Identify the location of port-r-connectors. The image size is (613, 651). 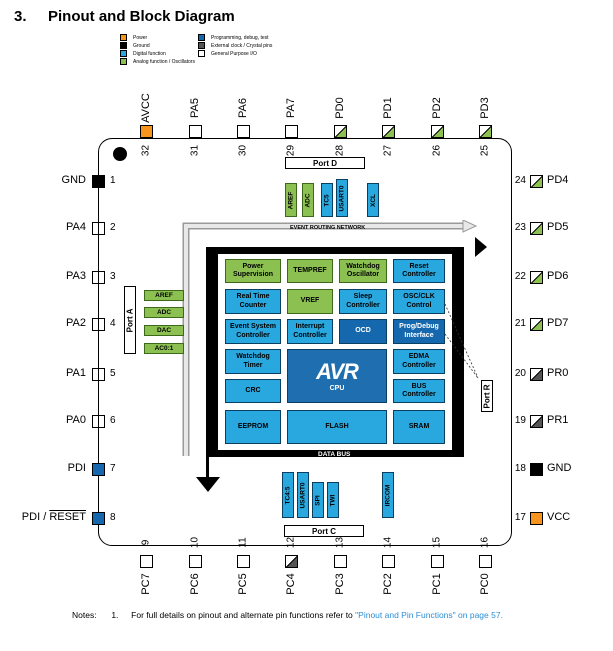
(461, 341).